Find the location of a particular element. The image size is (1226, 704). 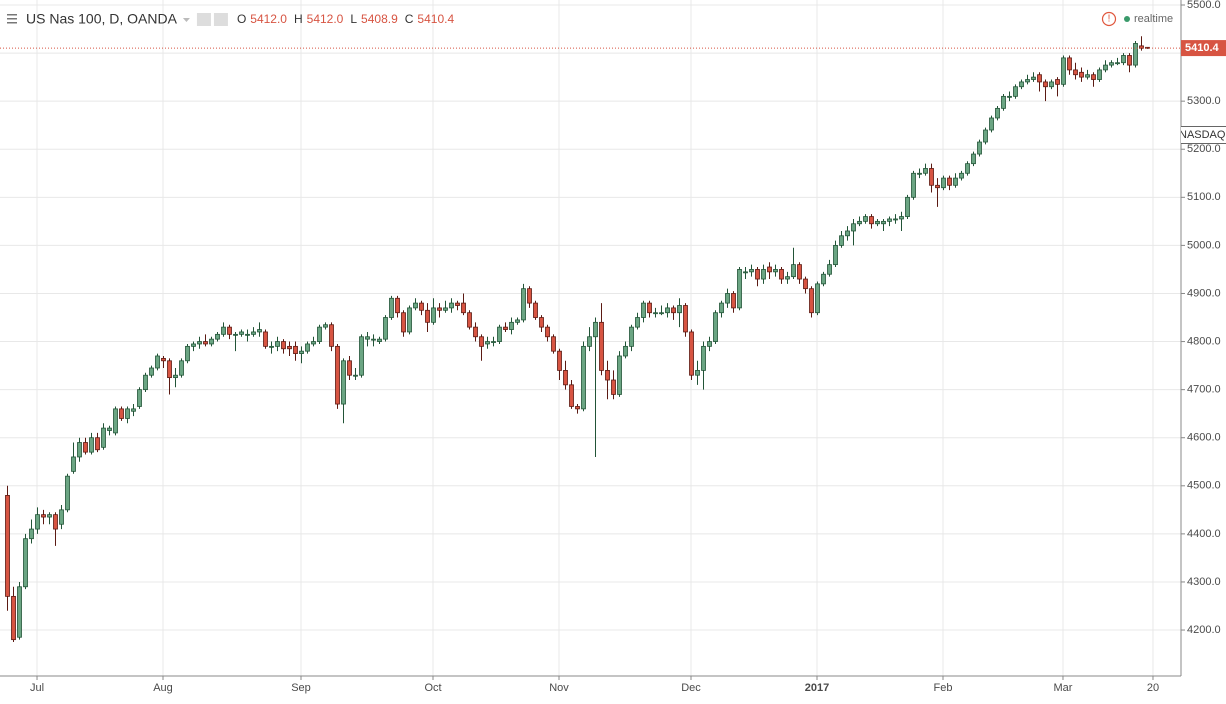

last-price-box is located at coordinates (1203, 48).